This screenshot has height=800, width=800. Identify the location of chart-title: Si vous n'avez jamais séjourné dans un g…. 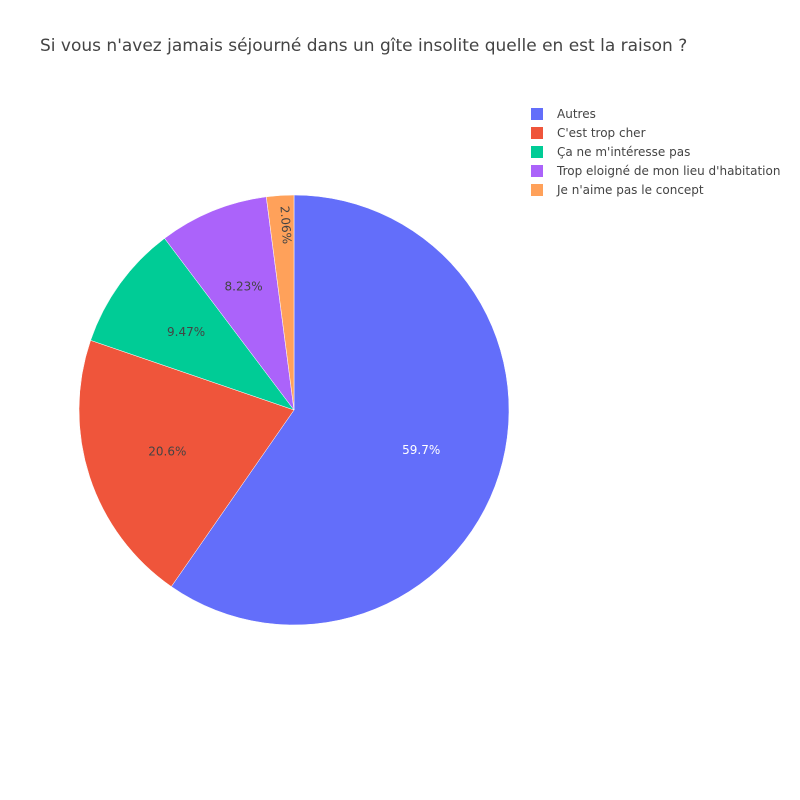
(363, 46).